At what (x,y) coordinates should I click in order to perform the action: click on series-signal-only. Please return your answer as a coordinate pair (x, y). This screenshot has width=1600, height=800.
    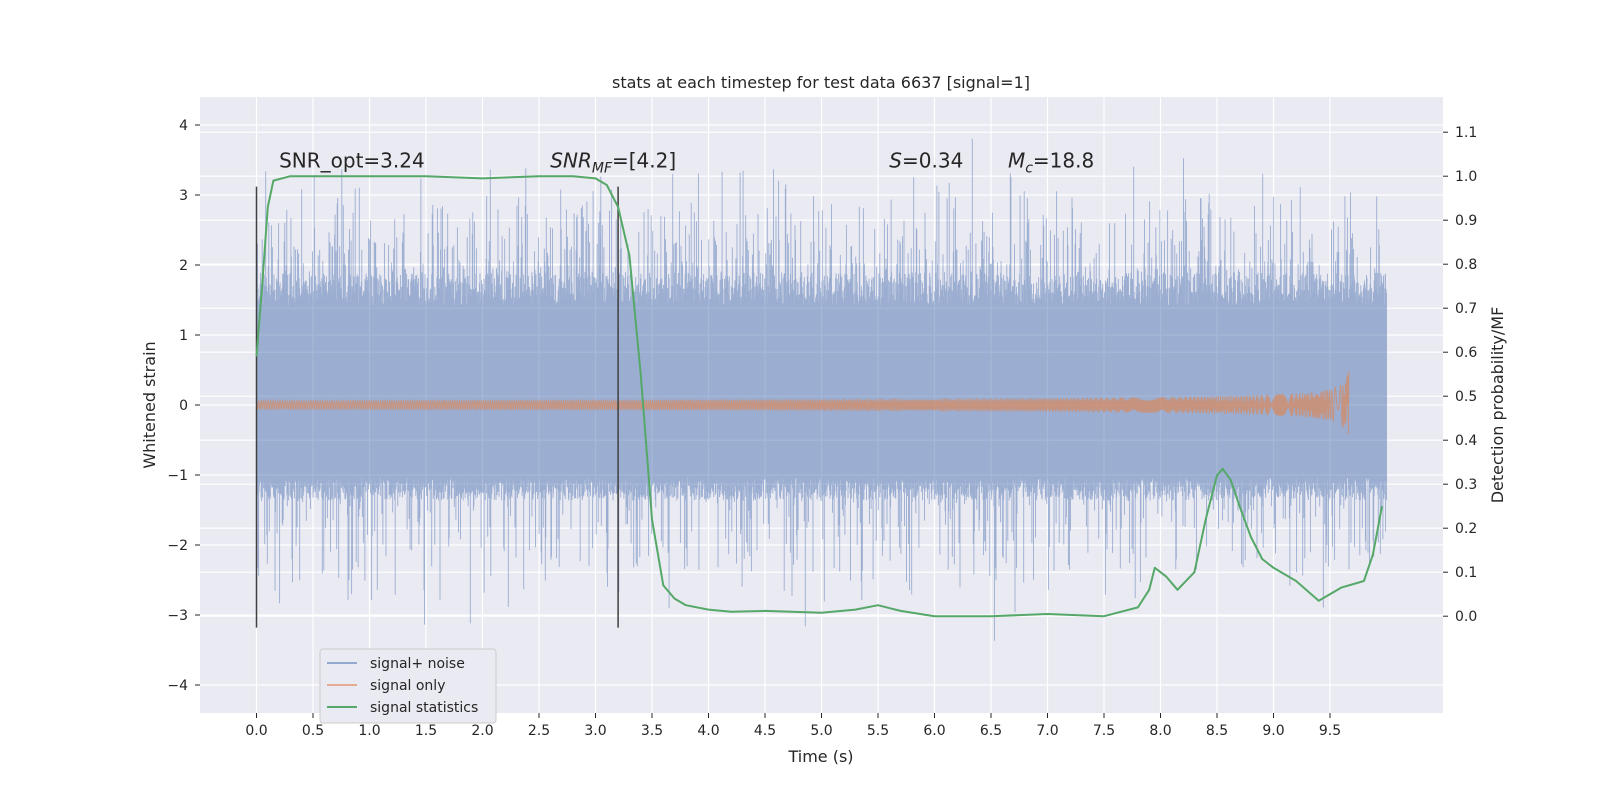
    Looking at the image, I should click on (803, 403).